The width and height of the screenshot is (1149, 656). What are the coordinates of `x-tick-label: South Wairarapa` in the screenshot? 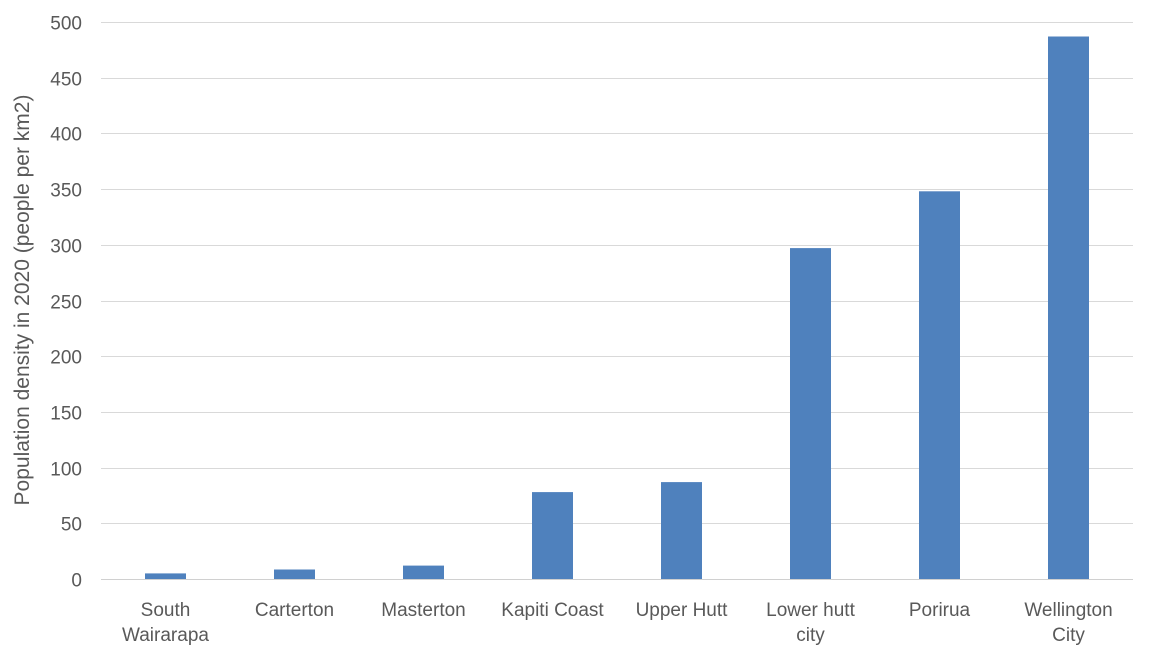 It's located at (165, 623).